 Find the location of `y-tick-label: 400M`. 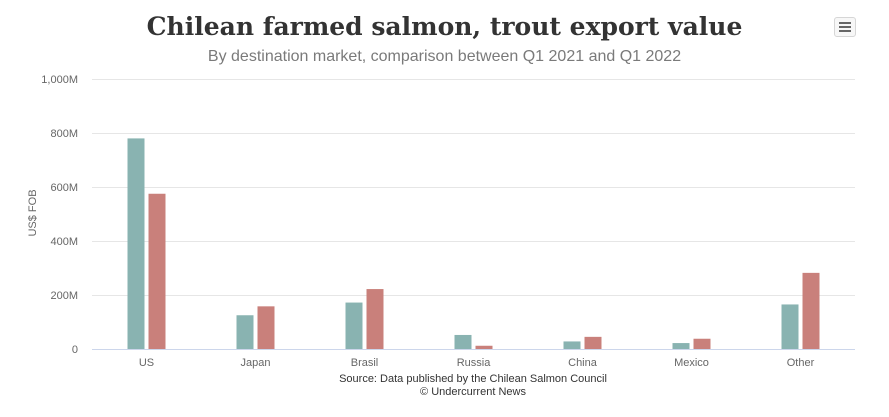

y-tick-label: 400M is located at coordinates (64, 242).